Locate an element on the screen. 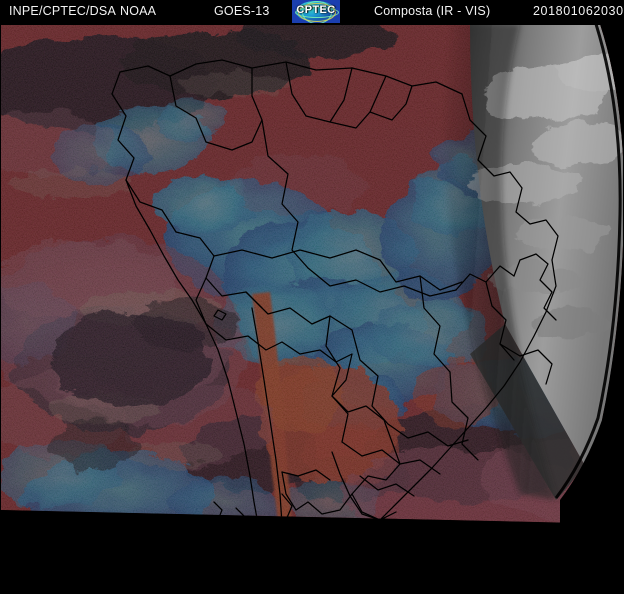 Image resolution: width=624 pixels, height=594 pixels. amazonas-para-border is located at coordinates (297, 255).